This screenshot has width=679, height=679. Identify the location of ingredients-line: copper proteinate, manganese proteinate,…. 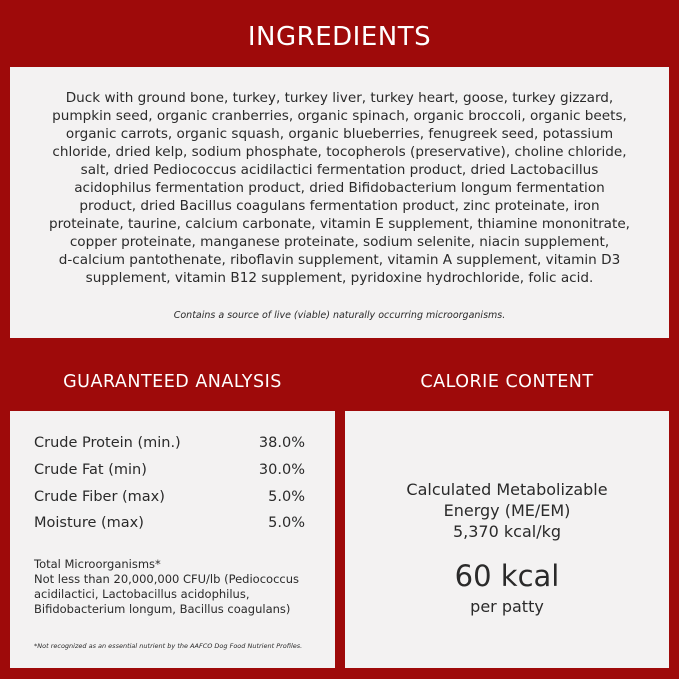
(339, 242).